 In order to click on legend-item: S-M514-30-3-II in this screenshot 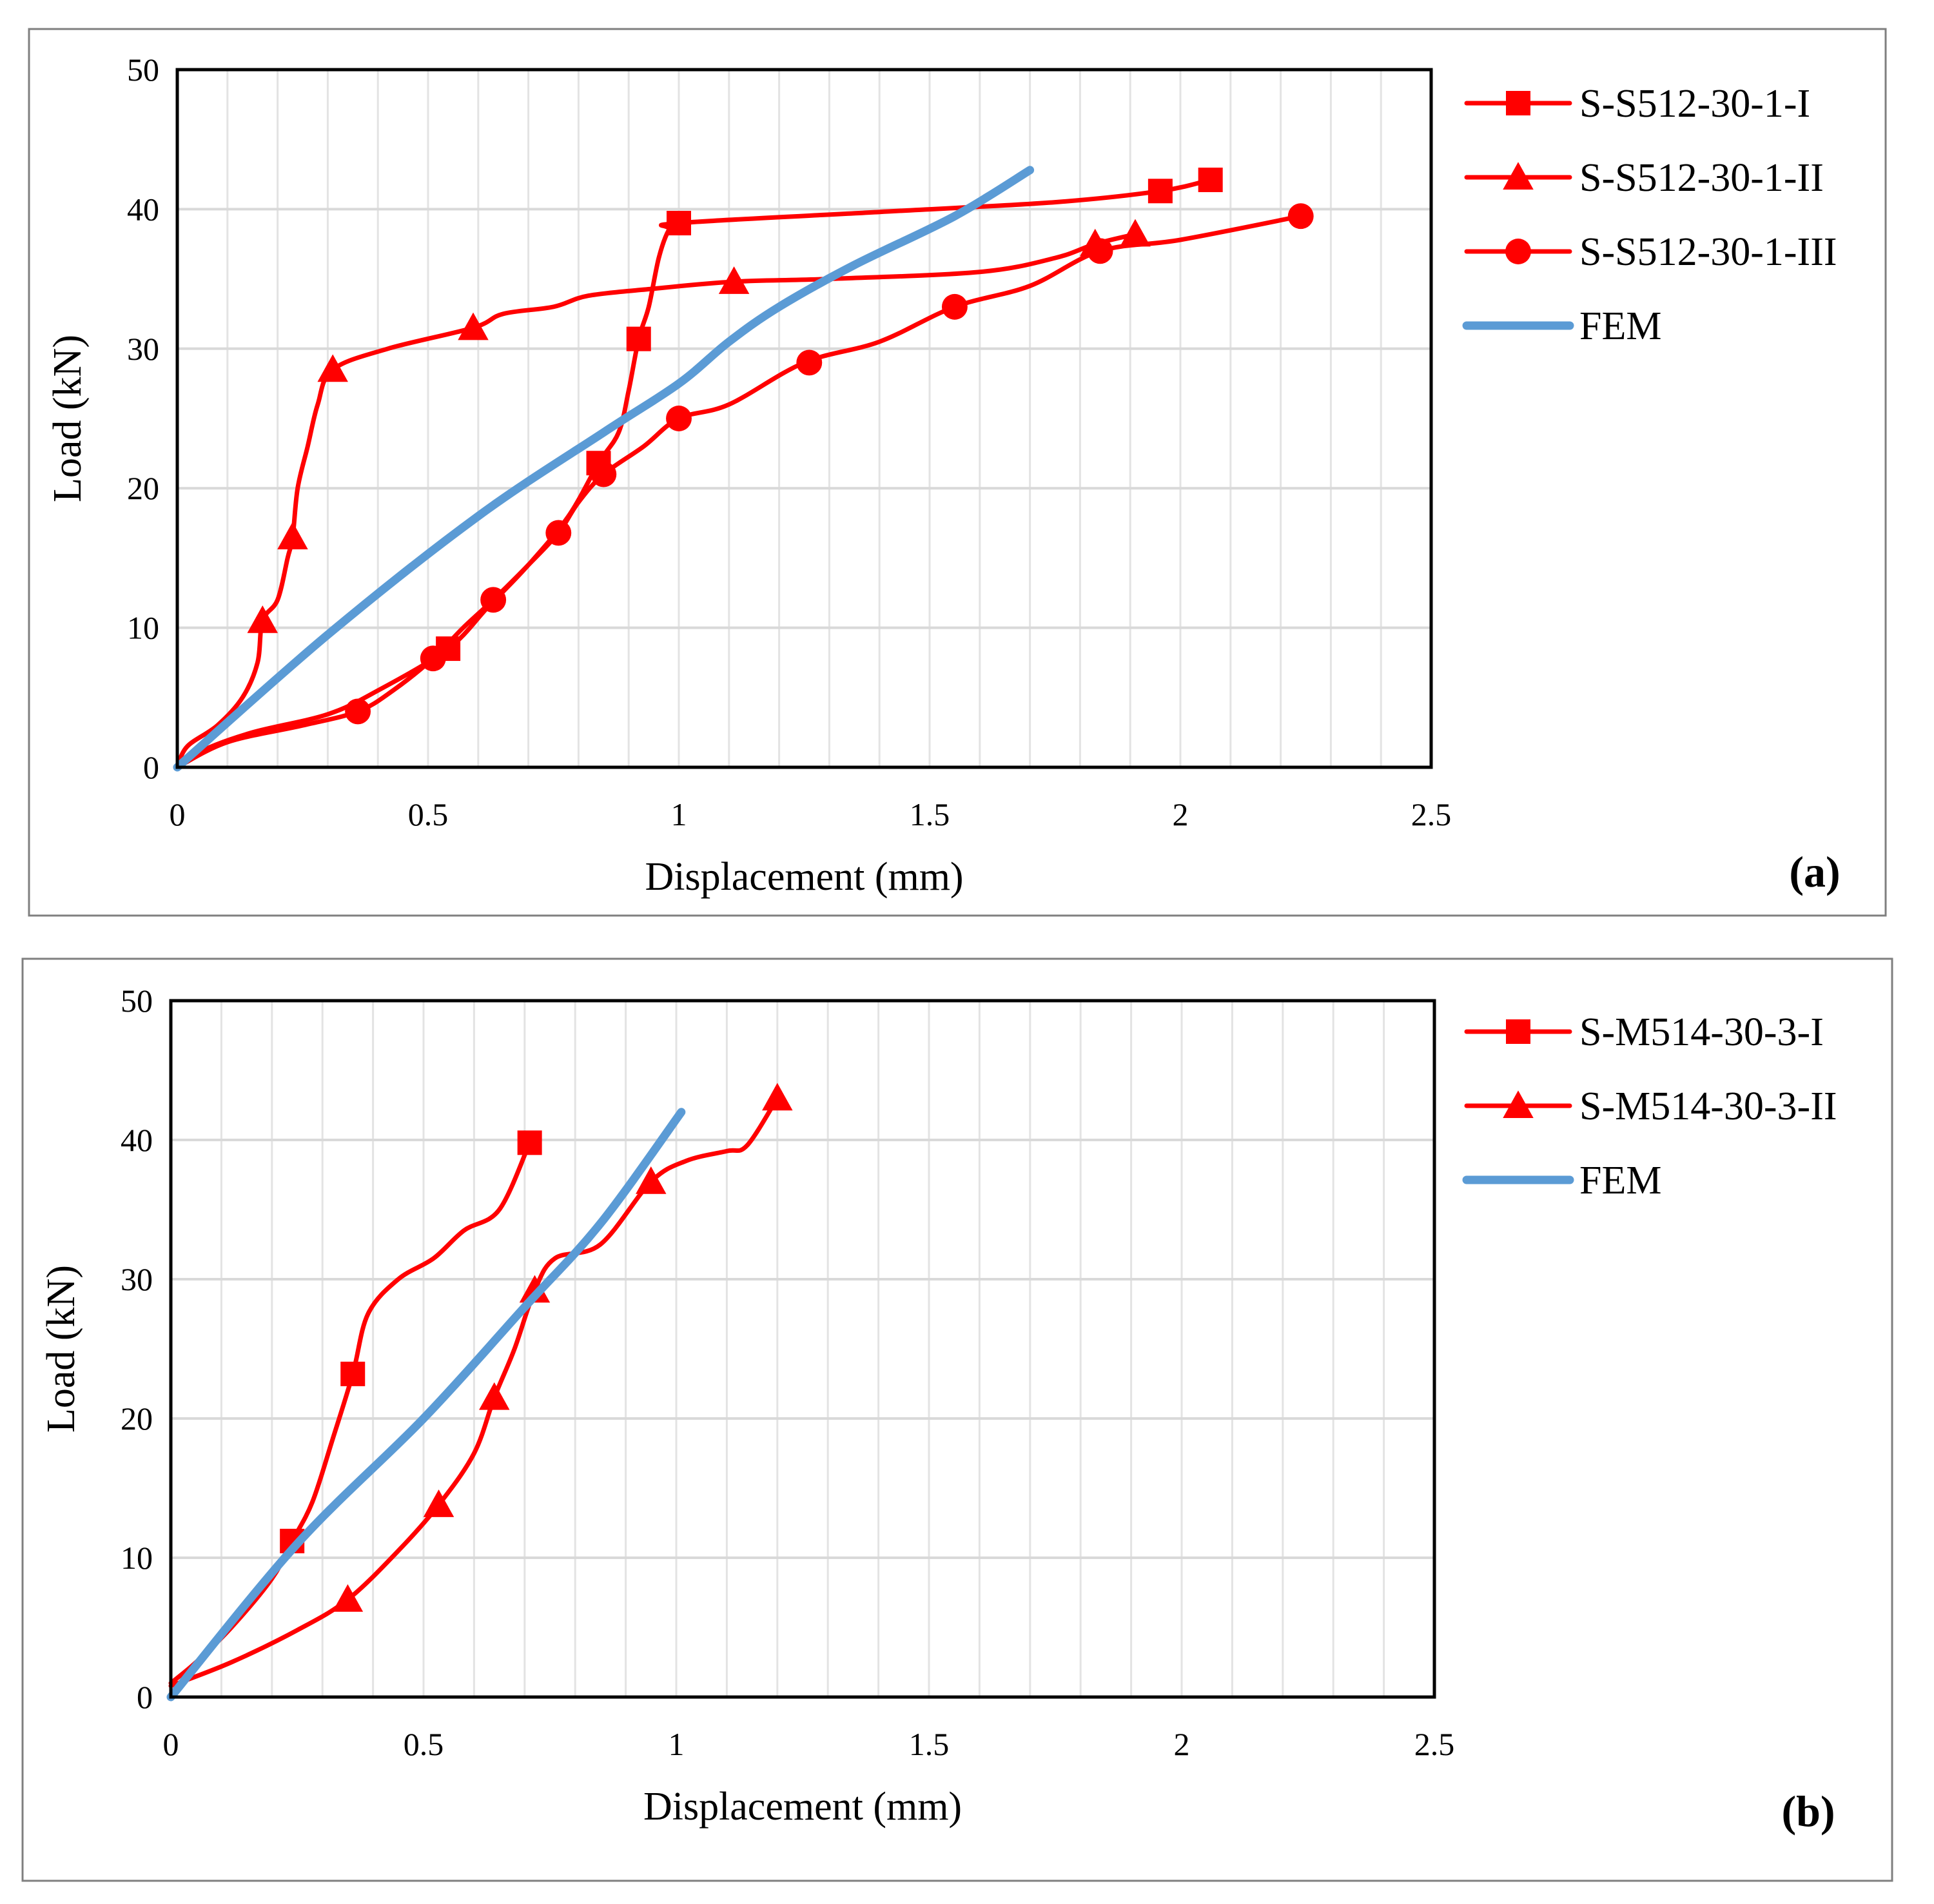, I will do `click(1651, 1106)`.